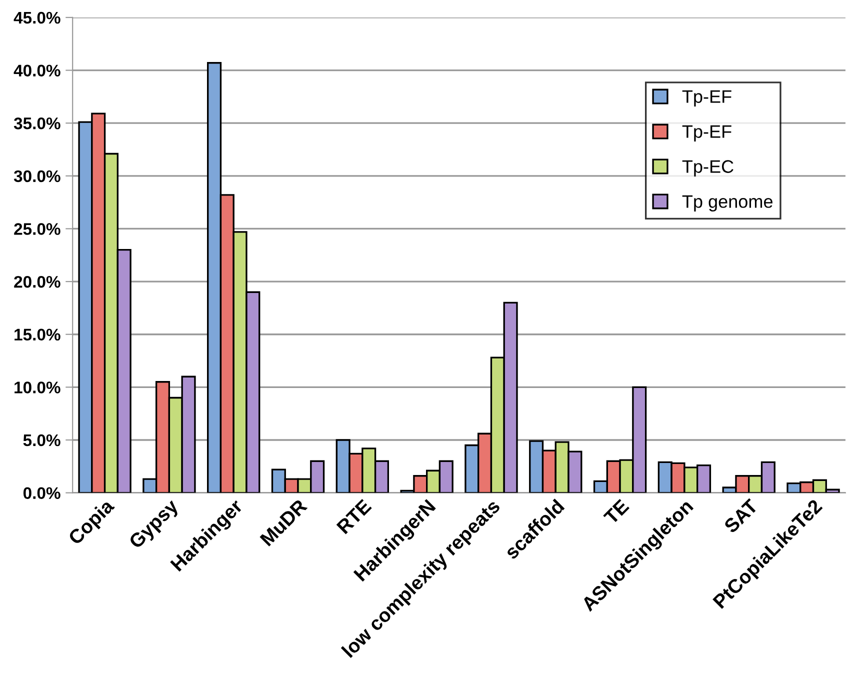  Describe the element at coordinates (37, 388) in the screenshot. I see `y-tick-label: 10.0%` at that location.